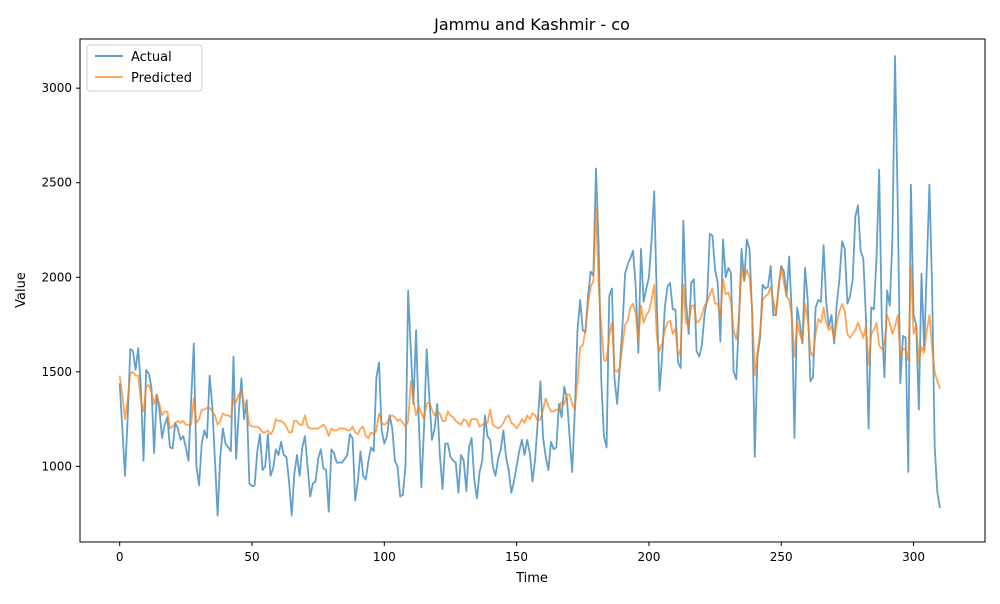 Image resolution: width=1000 pixels, height=604 pixels. What do you see at coordinates (384, 557) in the screenshot?
I see `x-tick-label: 100` at bounding box center [384, 557].